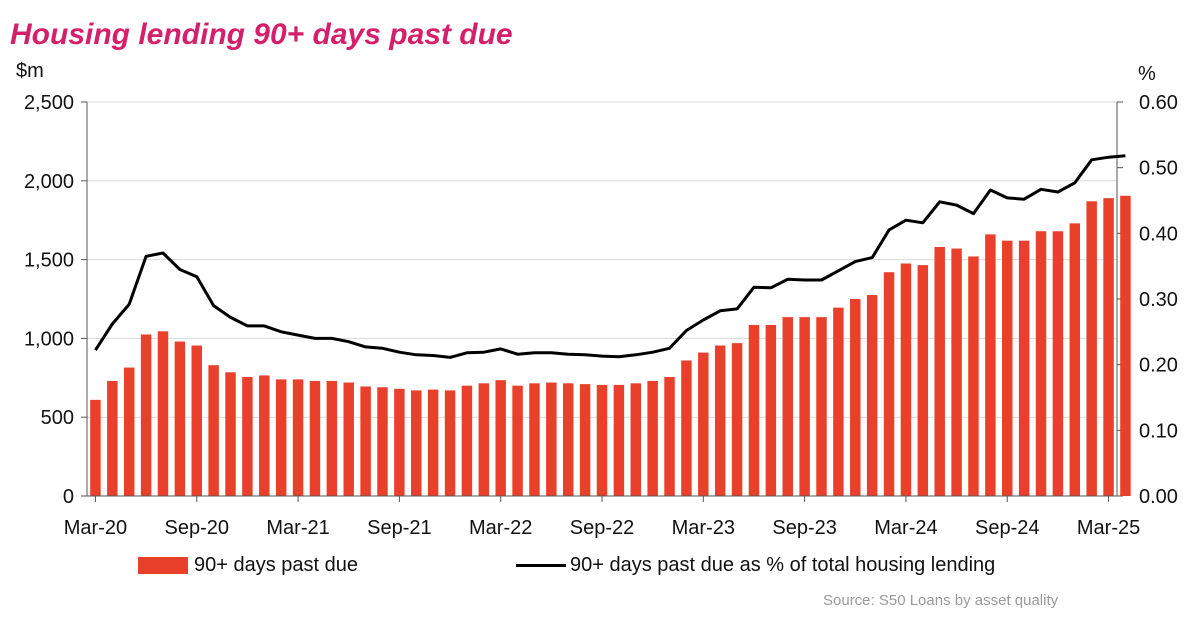 Image resolution: width=1194 pixels, height=622 pixels. I want to click on x-tick-label: Sep-23, so click(804, 528).